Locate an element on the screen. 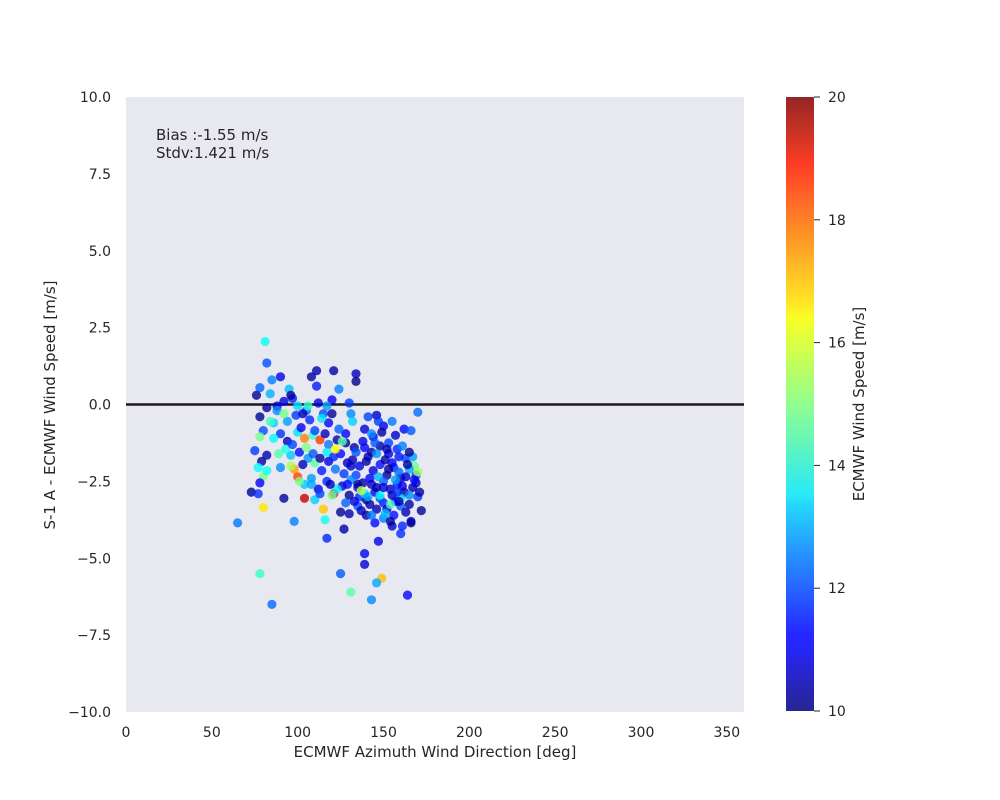  bias-annotation: Bias :-1.55 m/s is located at coordinates (212, 135).